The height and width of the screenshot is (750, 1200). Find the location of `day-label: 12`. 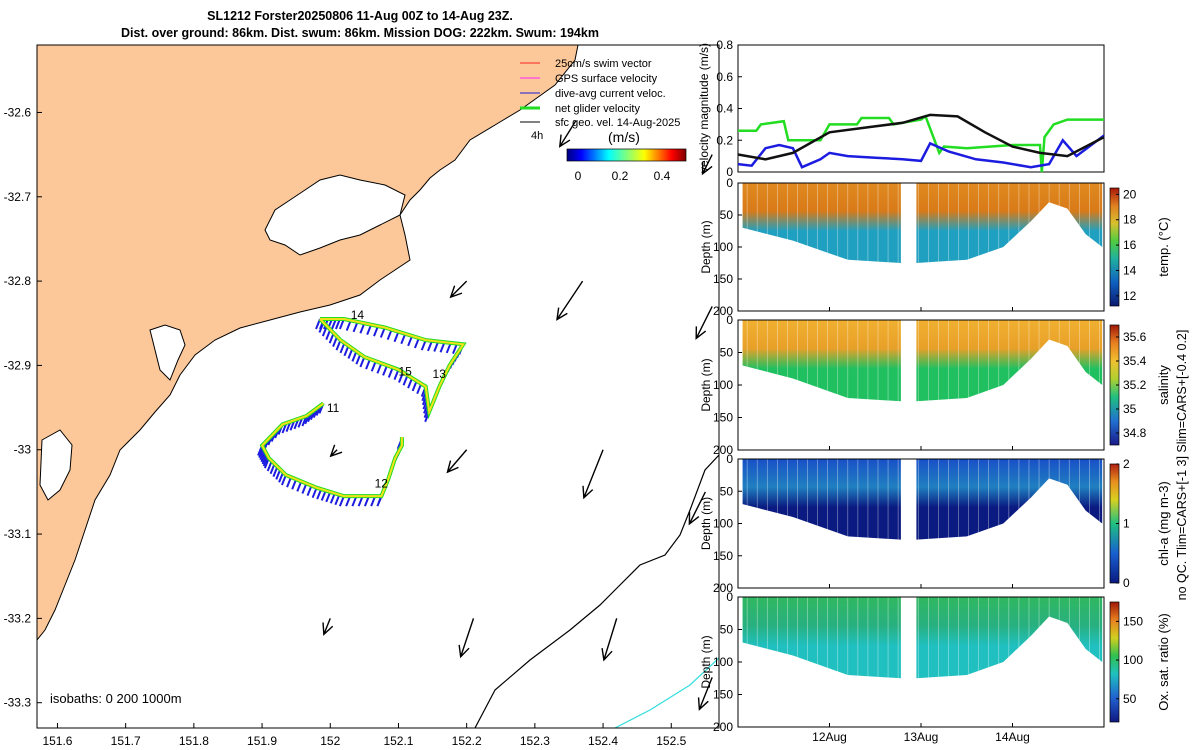

day-label: 12 is located at coordinates (382, 484).